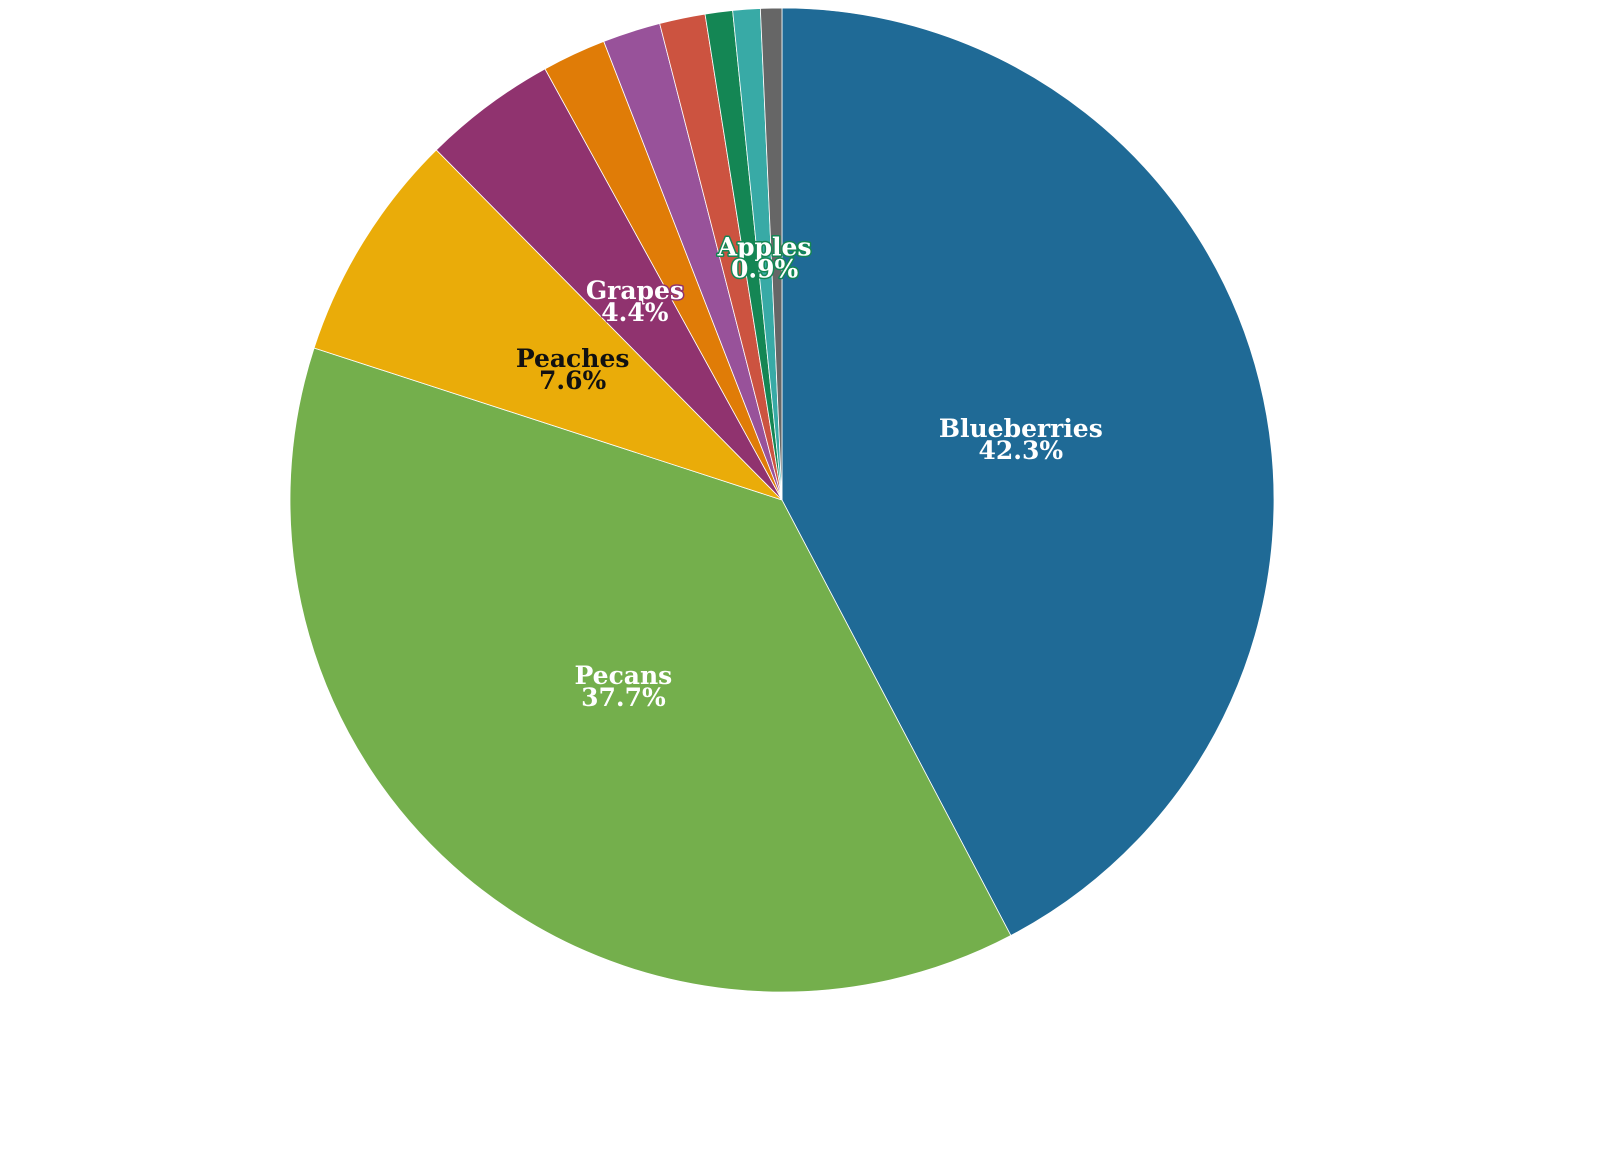 The width and height of the screenshot is (1600, 1150). Describe the element at coordinates (634, 312) in the screenshot. I see `slice-percent: 4.4%` at that location.